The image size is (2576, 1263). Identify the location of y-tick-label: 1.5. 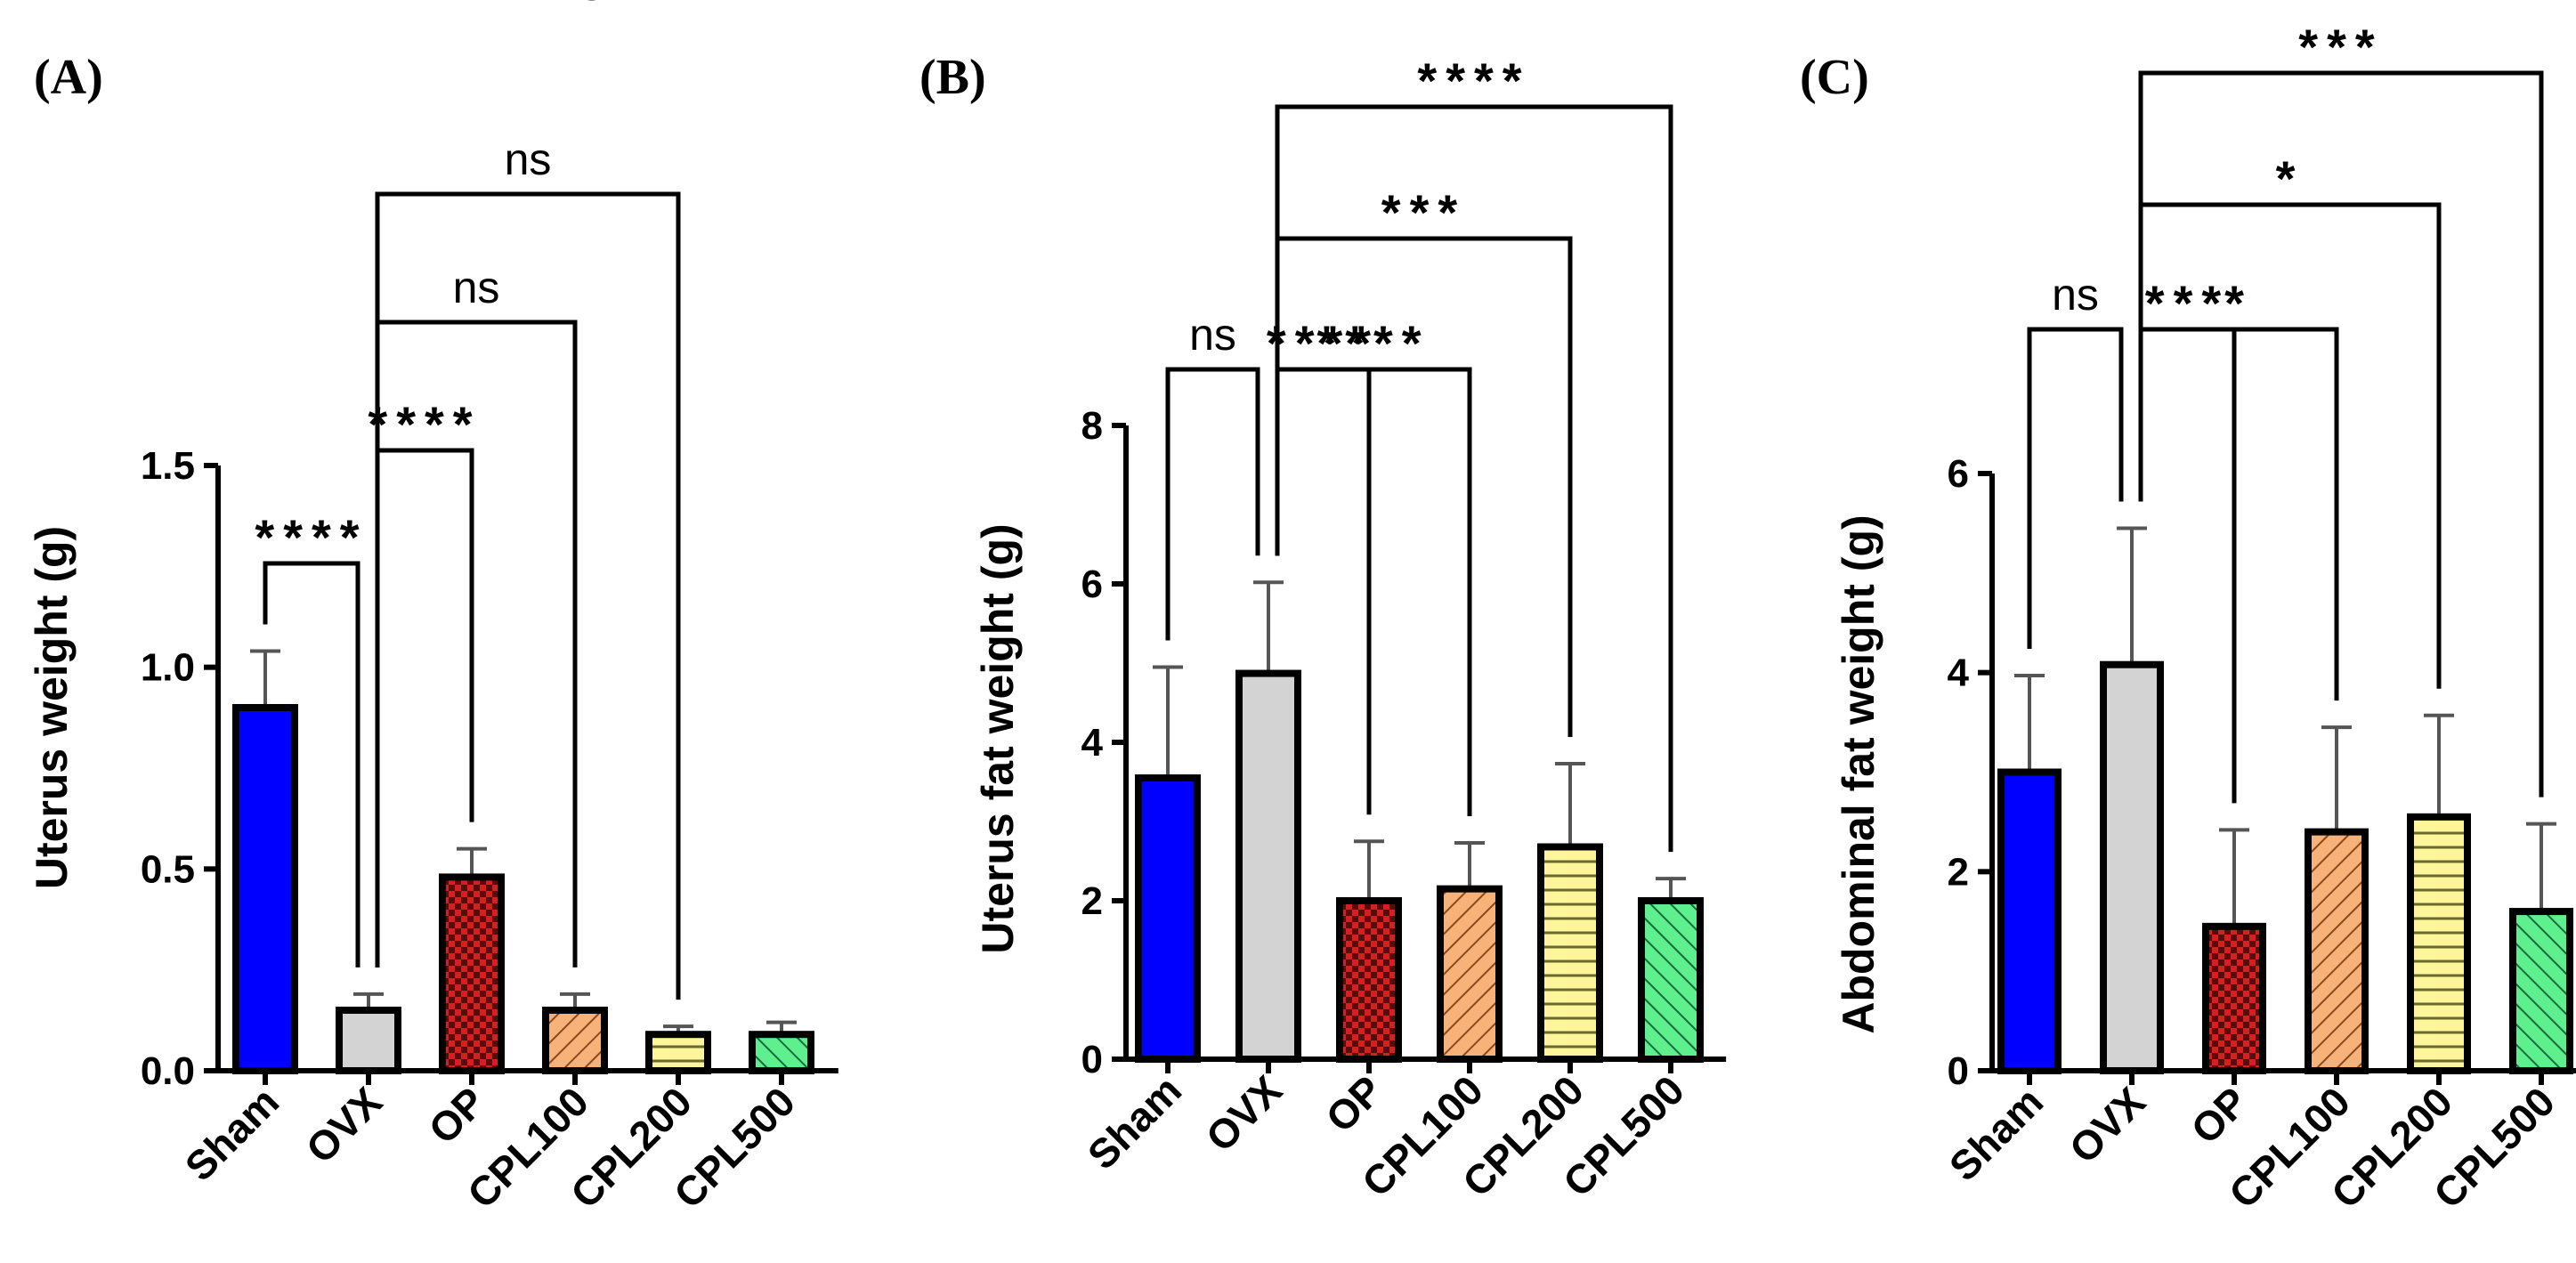
(168, 466).